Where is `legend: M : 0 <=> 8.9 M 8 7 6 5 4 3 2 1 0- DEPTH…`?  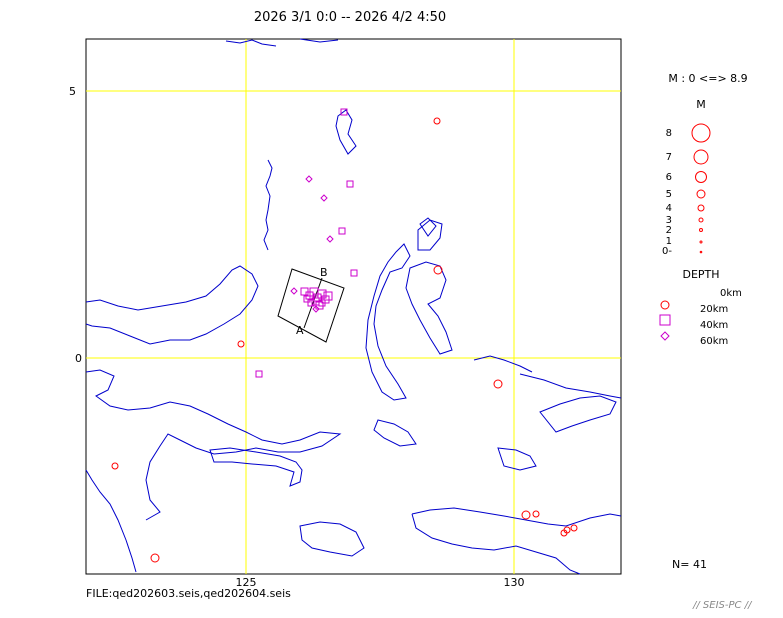
legend: M : 0 <=> 8.9 M 8 7 6 5 4 3 2 1 0- DEPTH… is located at coordinates (703, 209).